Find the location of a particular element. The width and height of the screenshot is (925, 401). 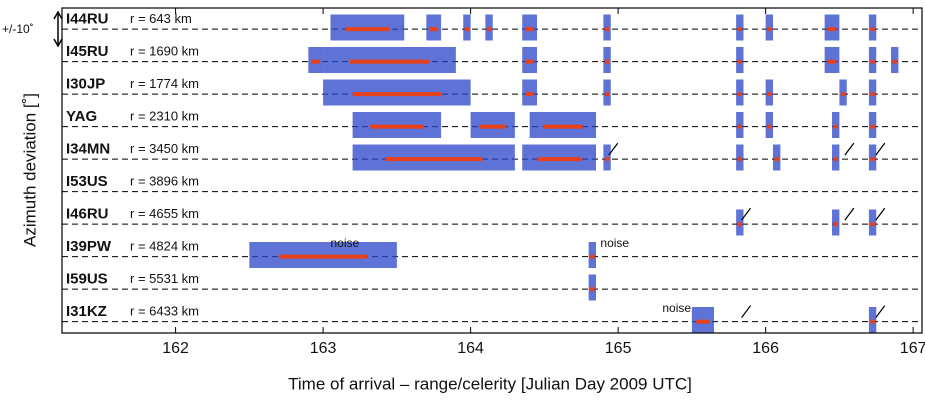

station-name: I44RU is located at coordinates (87, 18).